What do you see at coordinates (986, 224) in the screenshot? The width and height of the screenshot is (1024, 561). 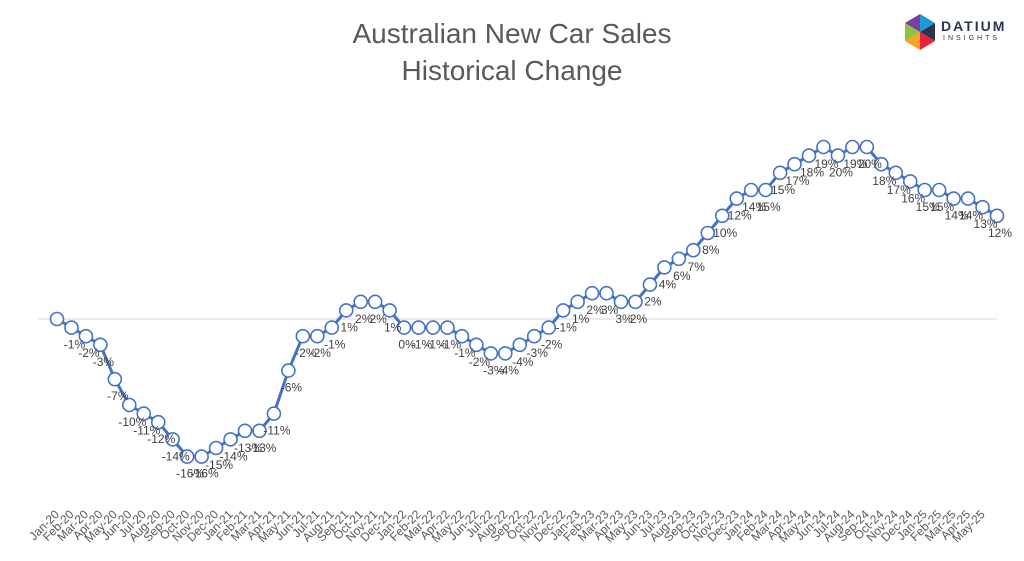 I see `data-label: 13%` at bounding box center [986, 224].